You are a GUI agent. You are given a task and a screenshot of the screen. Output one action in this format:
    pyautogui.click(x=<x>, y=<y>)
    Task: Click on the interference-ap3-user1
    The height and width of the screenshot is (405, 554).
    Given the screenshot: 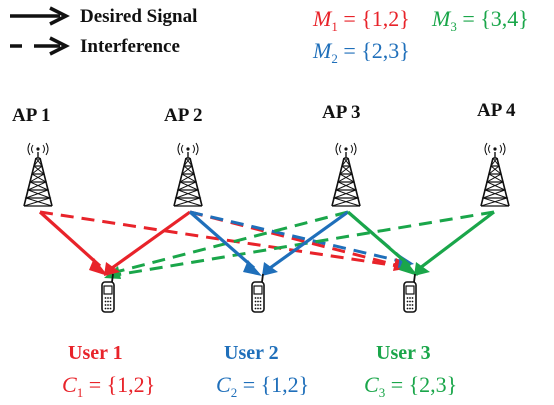 What is the action you would take?
    pyautogui.click(x=232, y=242)
    